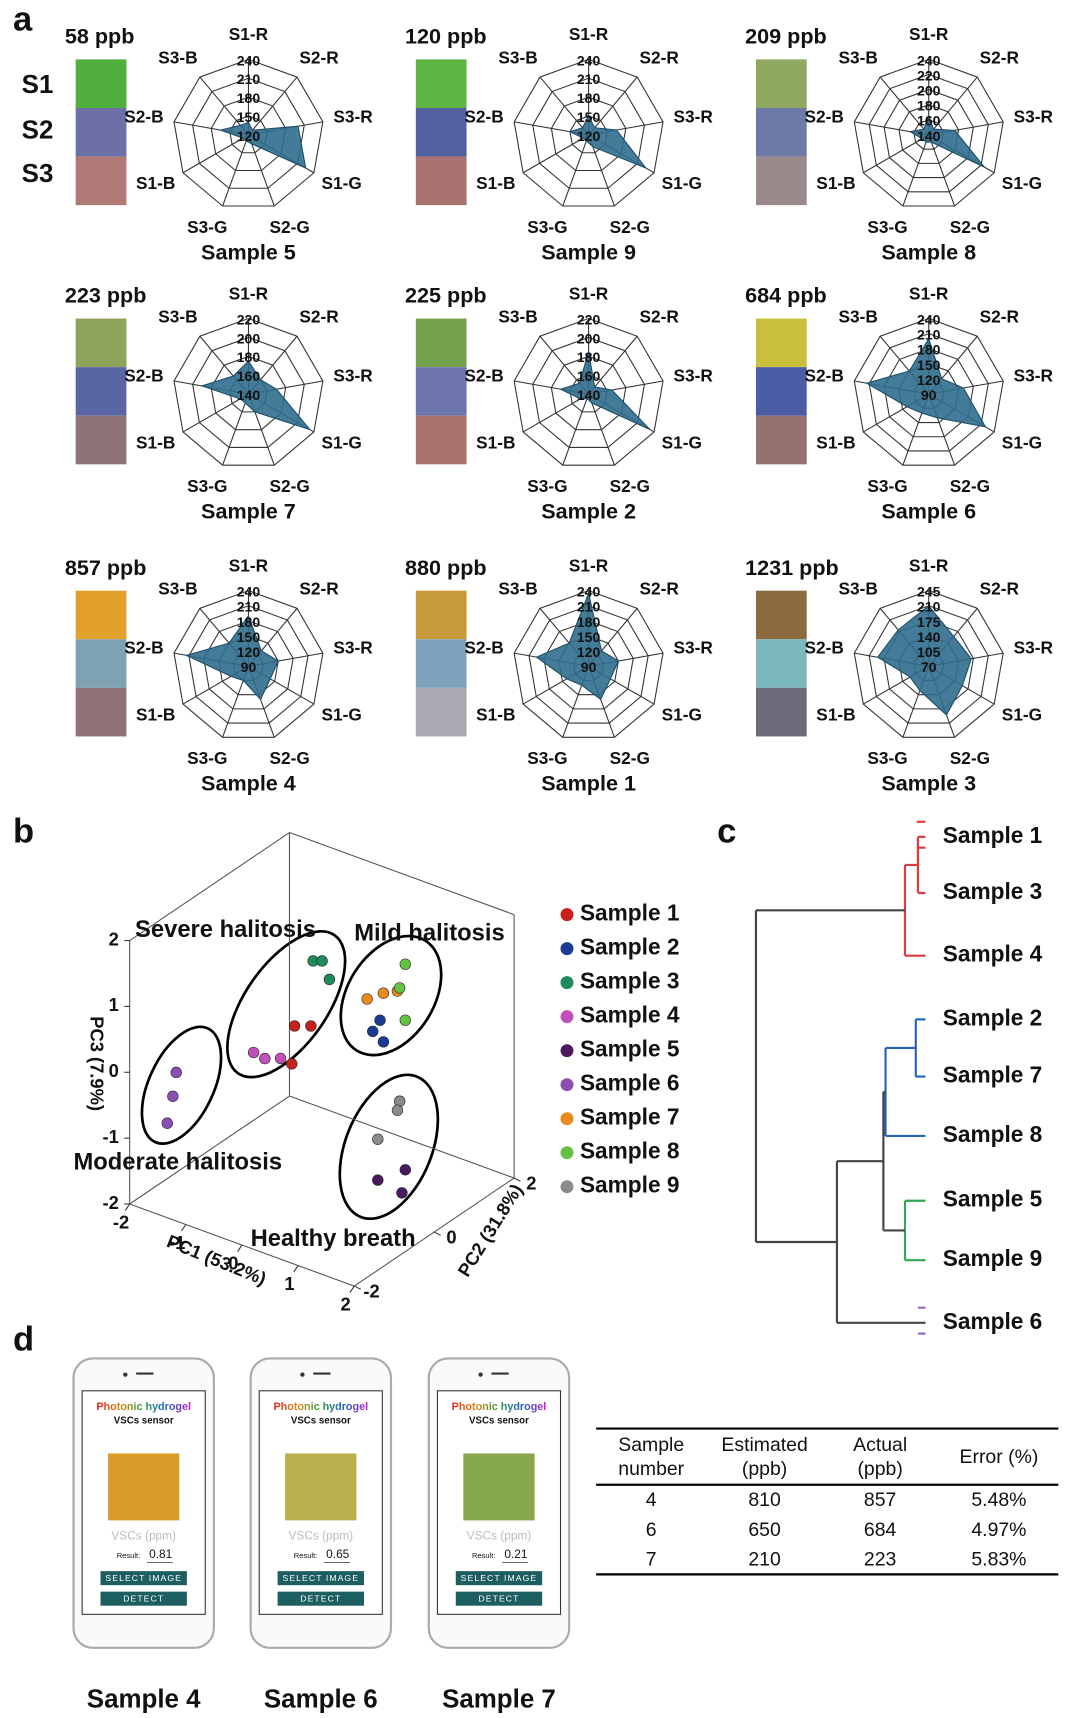 Image resolution: width=1080 pixels, height=1718 pixels. What do you see at coordinates (630, 1015) in the screenshot?
I see `legend-label: Sample 4` at bounding box center [630, 1015].